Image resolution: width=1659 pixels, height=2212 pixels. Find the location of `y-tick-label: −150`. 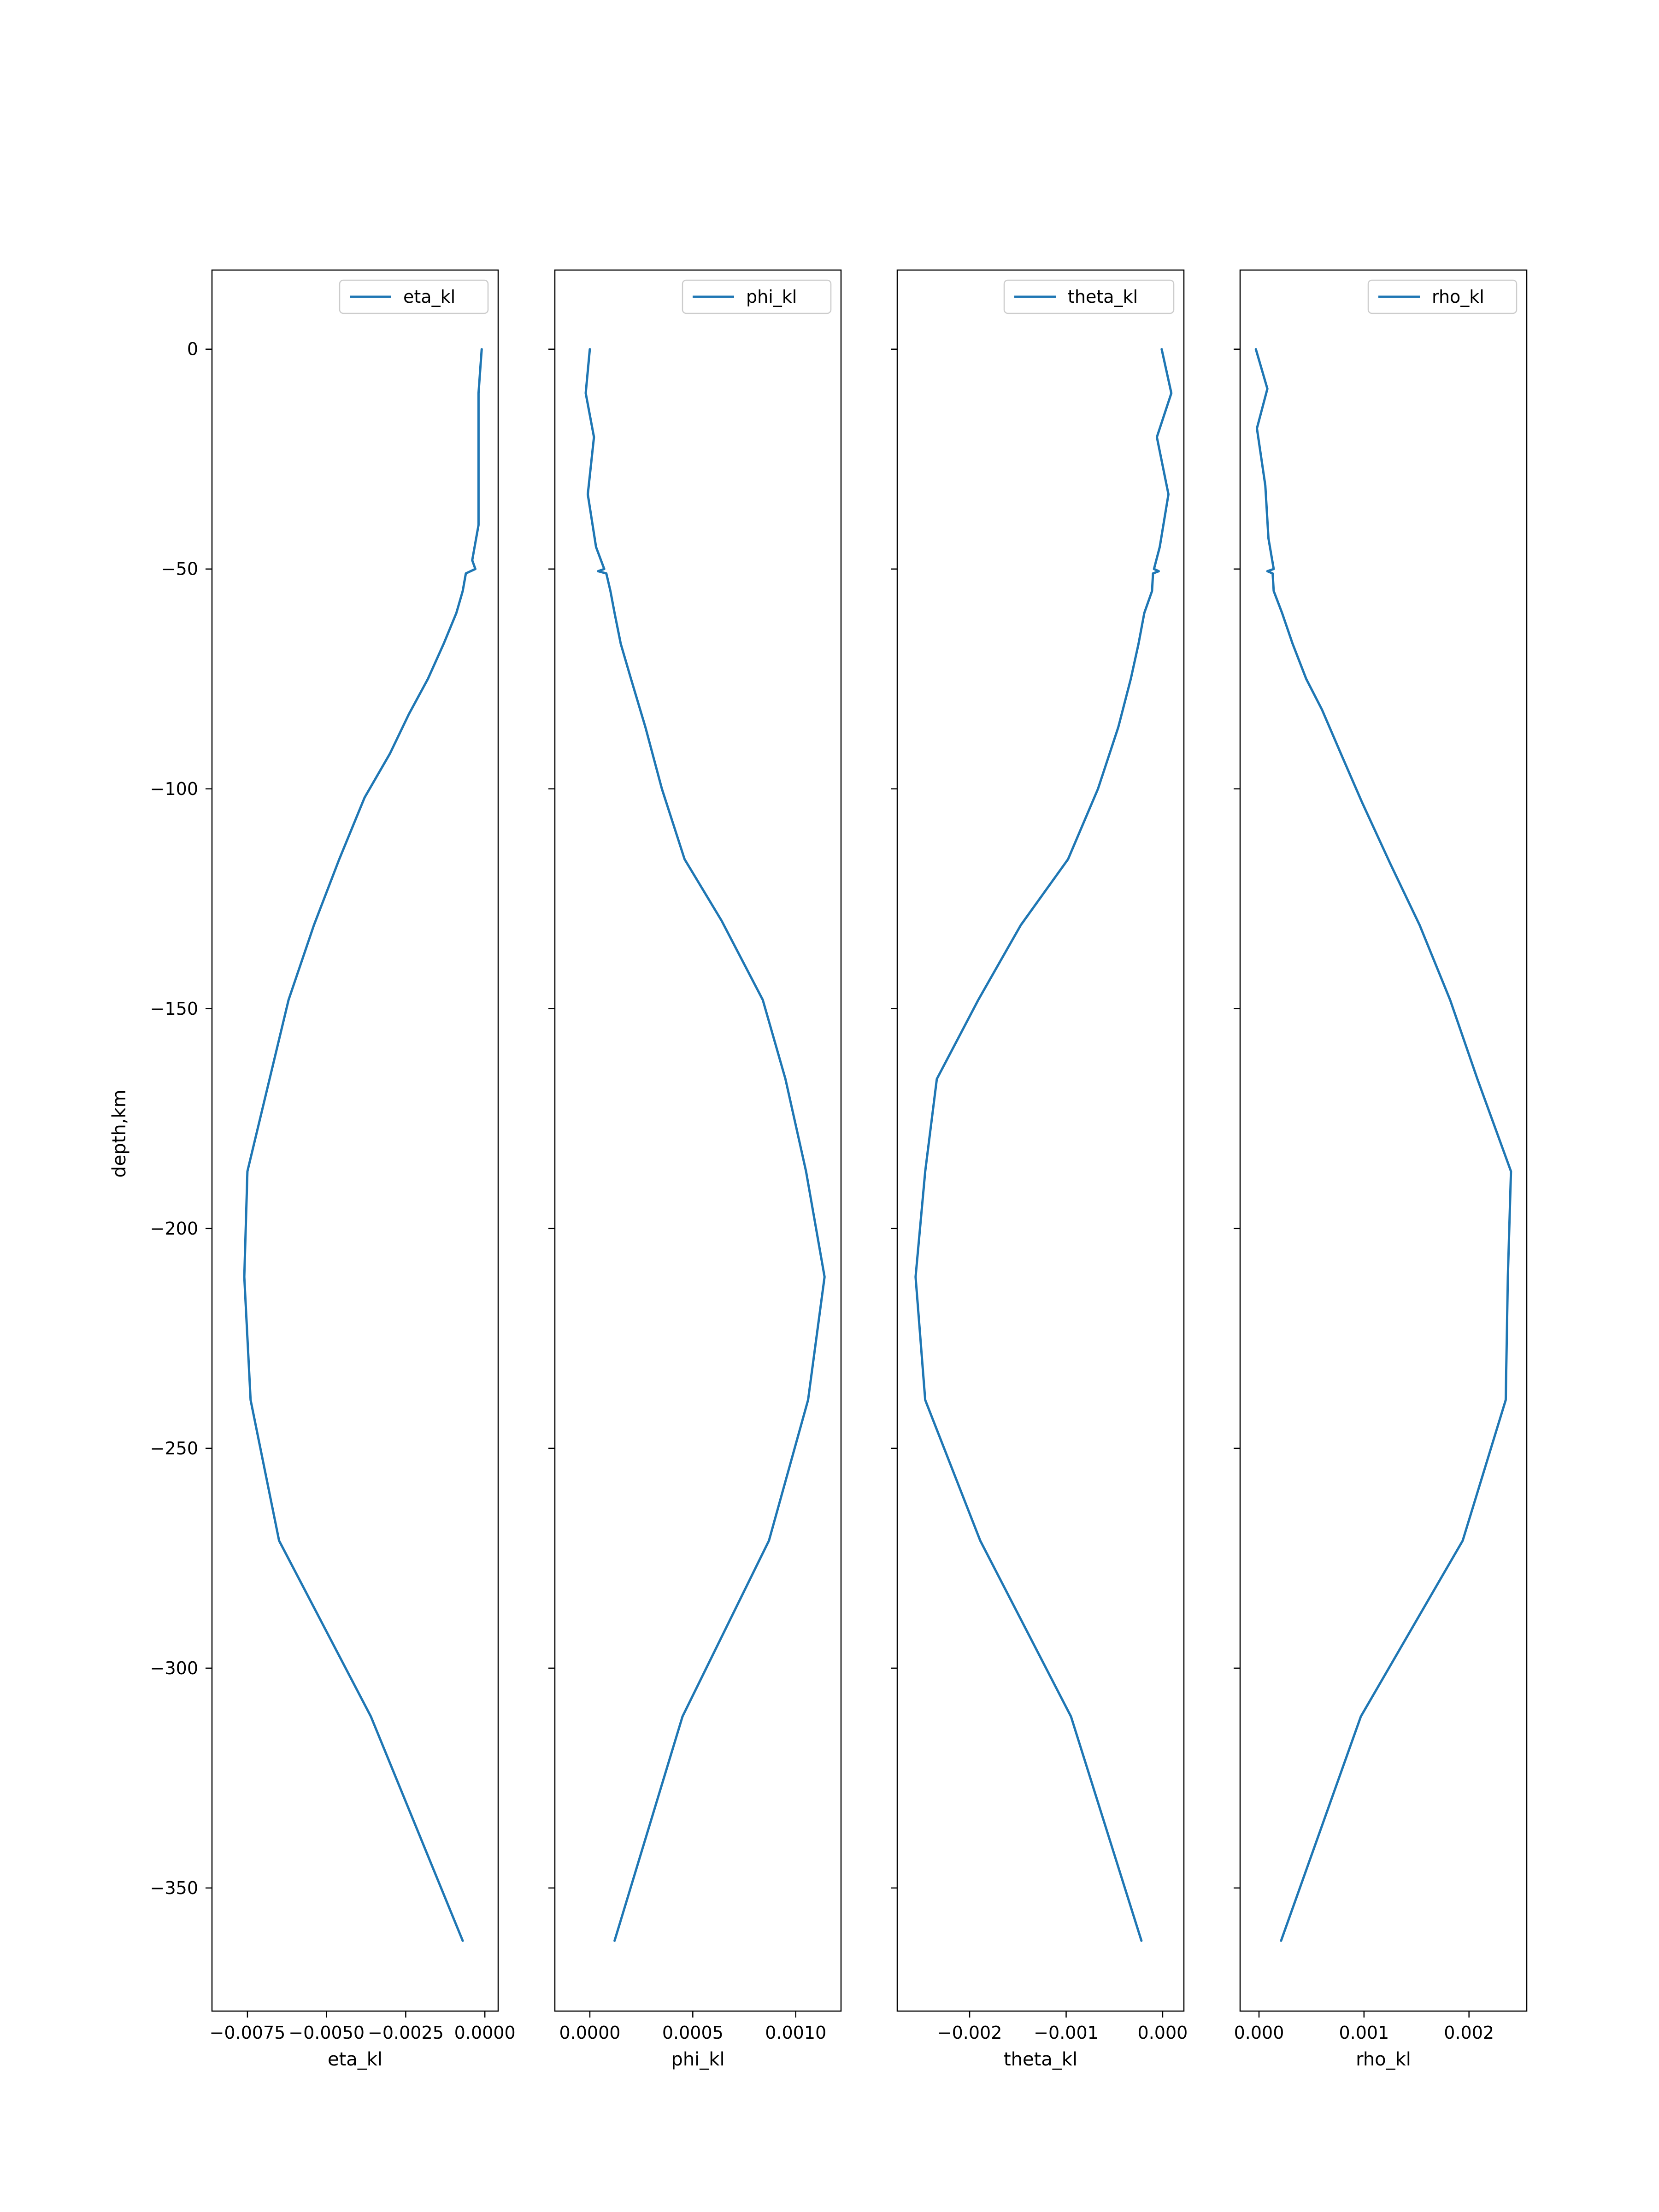

y-tick-label: −150 is located at coordinates (174, 1009).